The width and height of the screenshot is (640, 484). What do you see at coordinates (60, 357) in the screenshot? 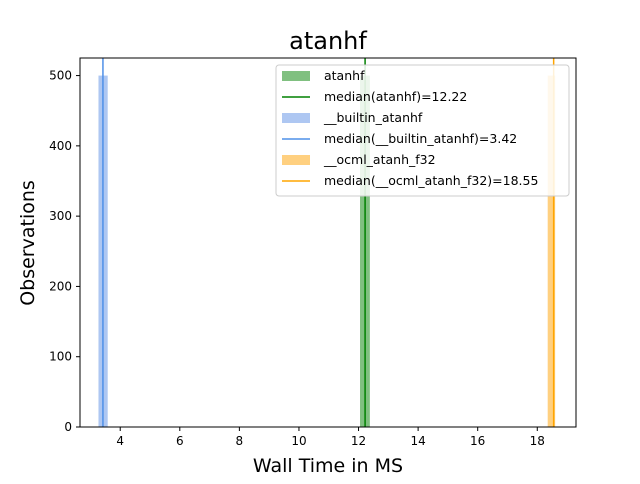
I see `y-tick-label: 100` at bounding box center [60, 357].